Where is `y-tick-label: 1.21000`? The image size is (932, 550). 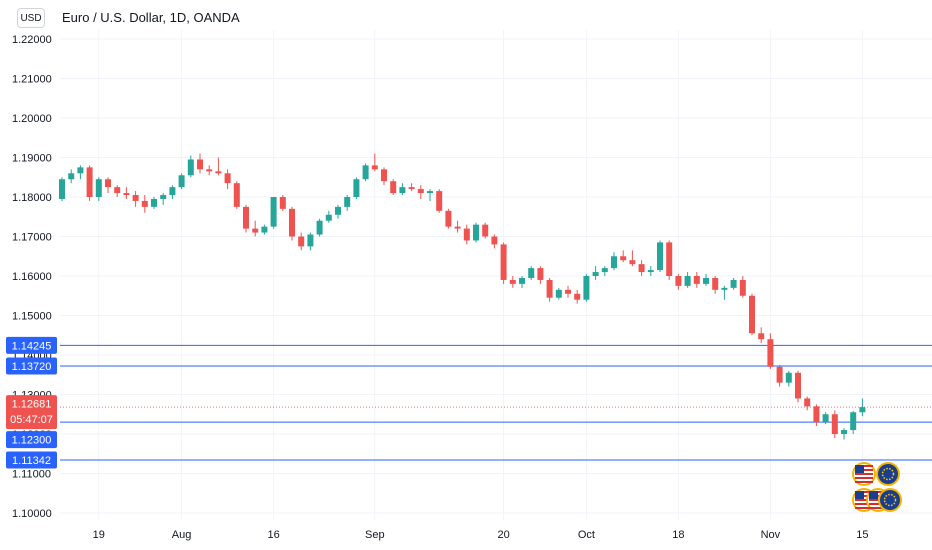 y-tick-label: 1.21000 is located at coordinates (32, 80).